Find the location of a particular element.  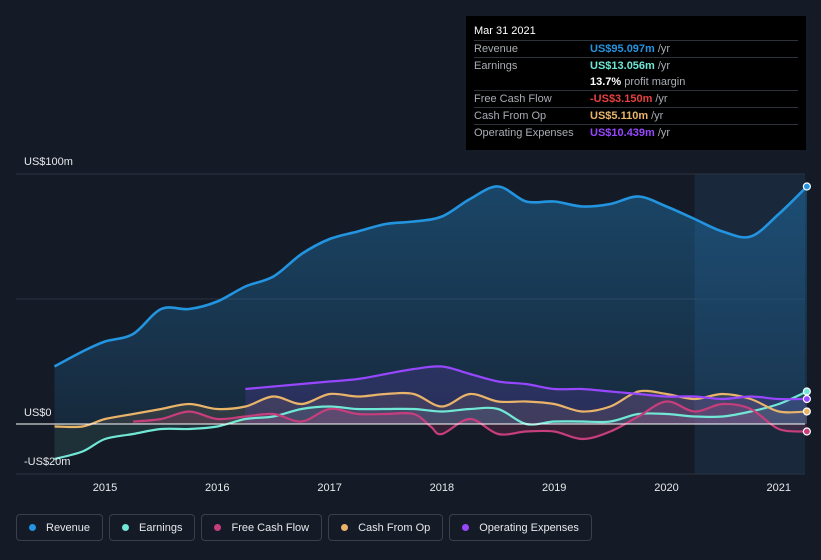

y-tick-label: -US$20m is located at coordinates (47, 462).